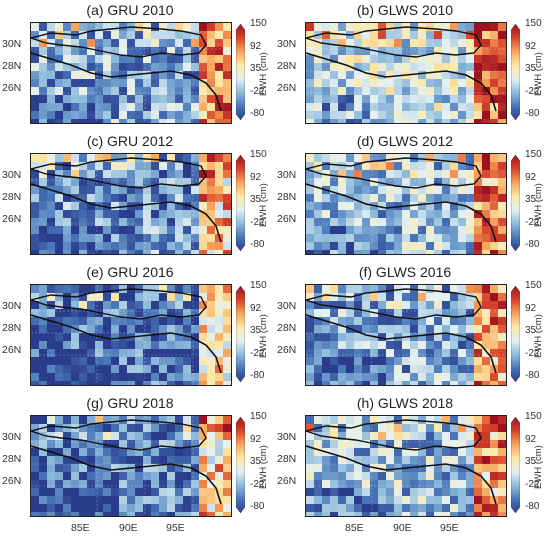 Image resolution: width=550 pixels, height=544 pixels. I want to click on colorbar, so click(240, 203).